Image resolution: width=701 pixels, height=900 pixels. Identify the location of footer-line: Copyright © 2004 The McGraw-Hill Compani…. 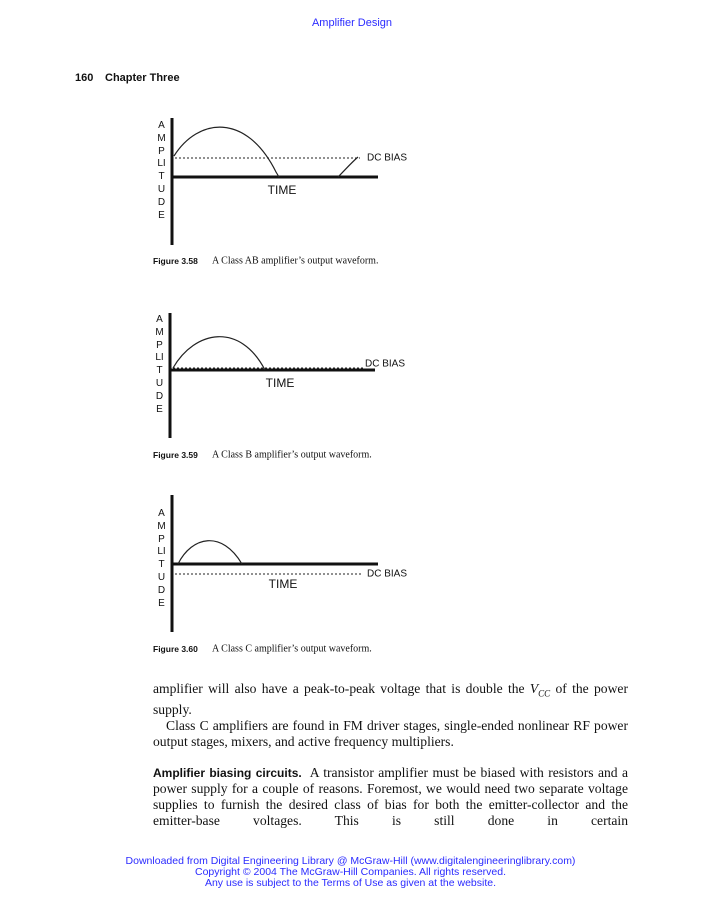
(350, 872).